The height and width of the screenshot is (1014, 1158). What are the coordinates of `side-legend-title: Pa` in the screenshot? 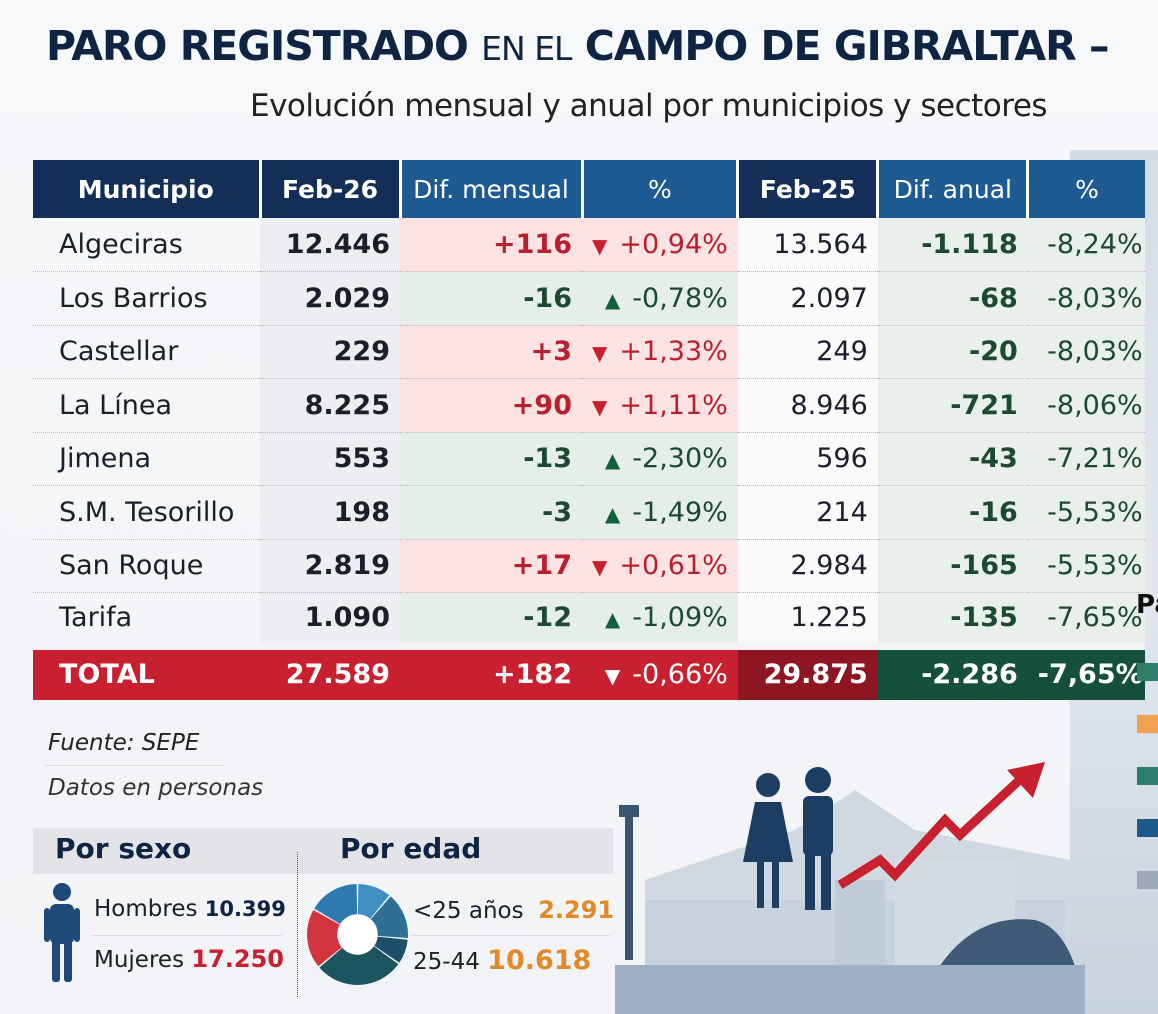 It's located at (1147, 605).